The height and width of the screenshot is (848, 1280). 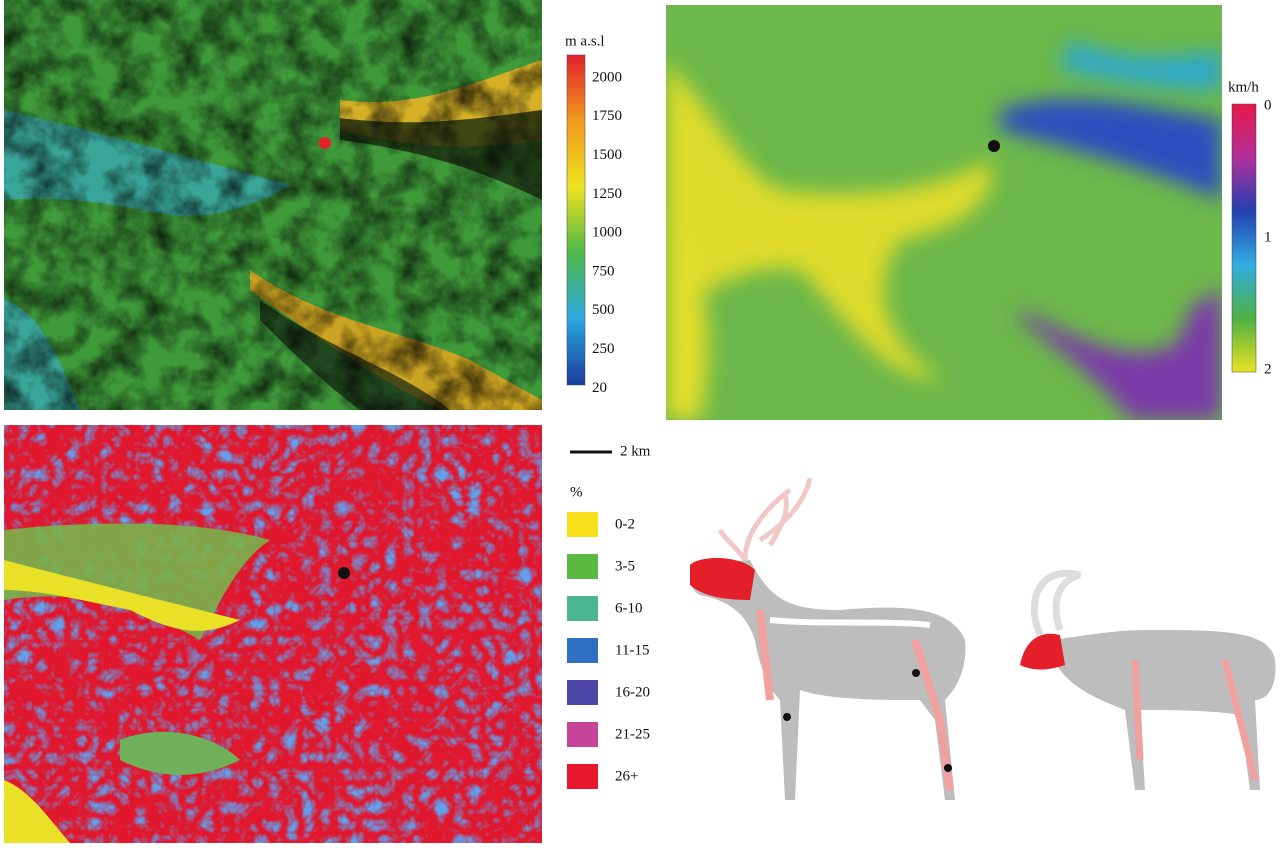 What do you see at coordinates (585, 41) in the screenshot?
I see `legend-title: m a.s.l` at bounding box center [585, 41].